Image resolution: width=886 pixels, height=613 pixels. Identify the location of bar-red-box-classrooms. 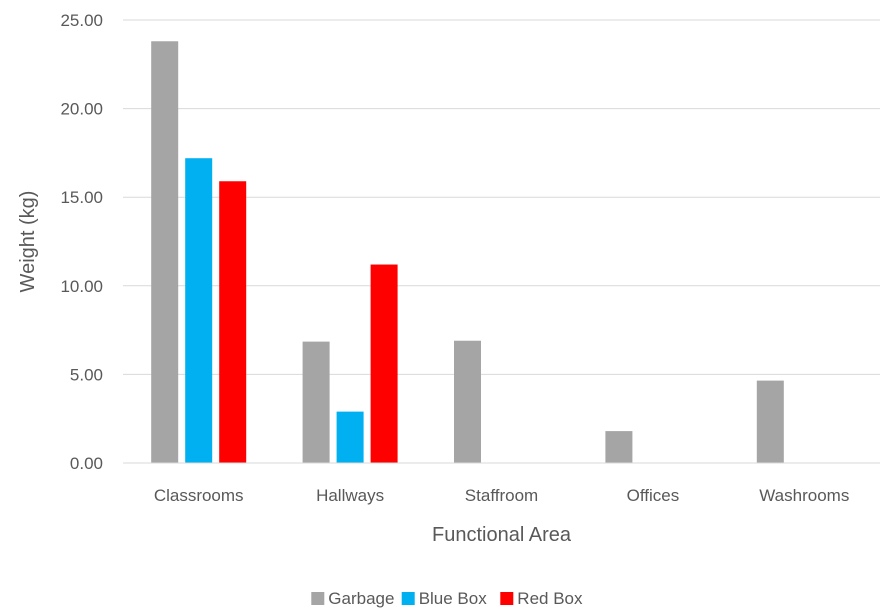
(233, 322).